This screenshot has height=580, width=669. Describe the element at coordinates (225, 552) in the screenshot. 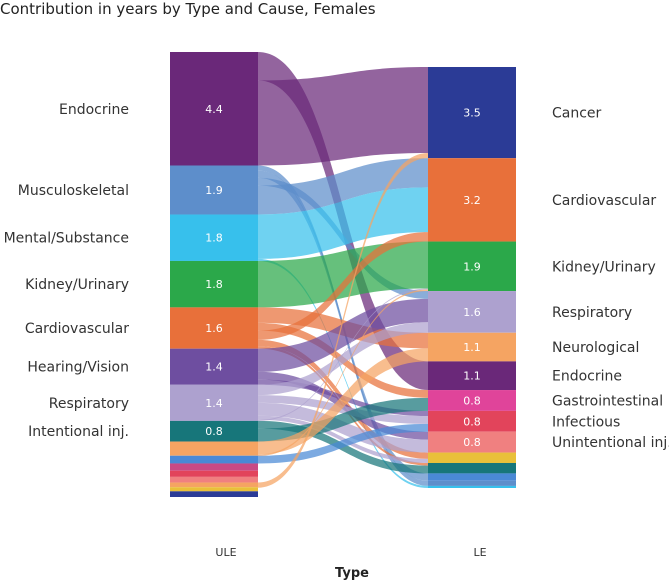

I see `column-label-ule: ULE` at that location.